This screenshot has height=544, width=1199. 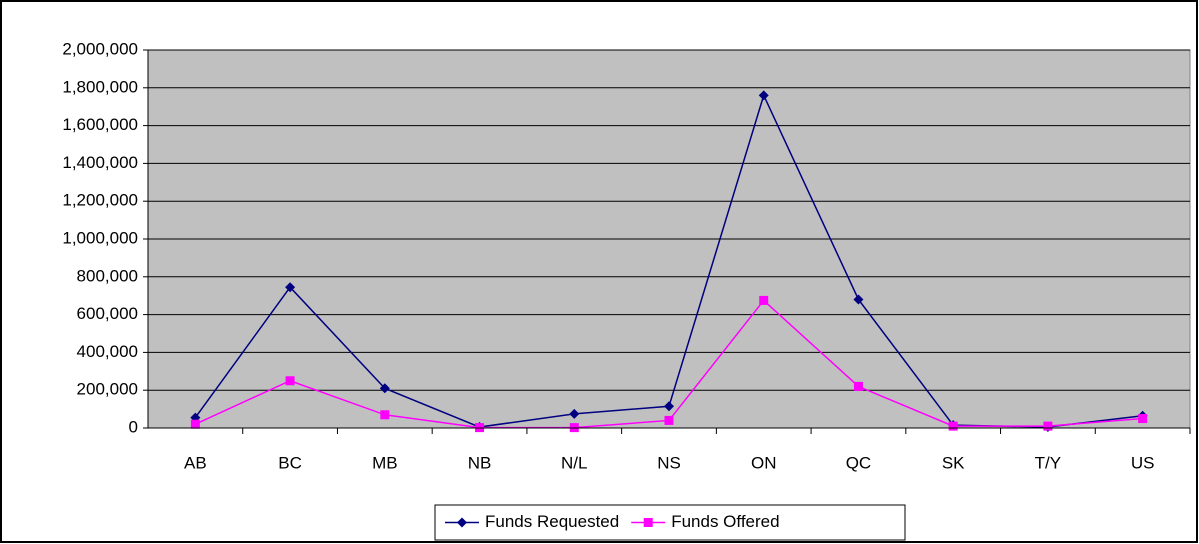 What do you see at coordinates (107, 275) in the screenshot?
I see `y-tick-label: 800,000` at bounding box center [107, 275].